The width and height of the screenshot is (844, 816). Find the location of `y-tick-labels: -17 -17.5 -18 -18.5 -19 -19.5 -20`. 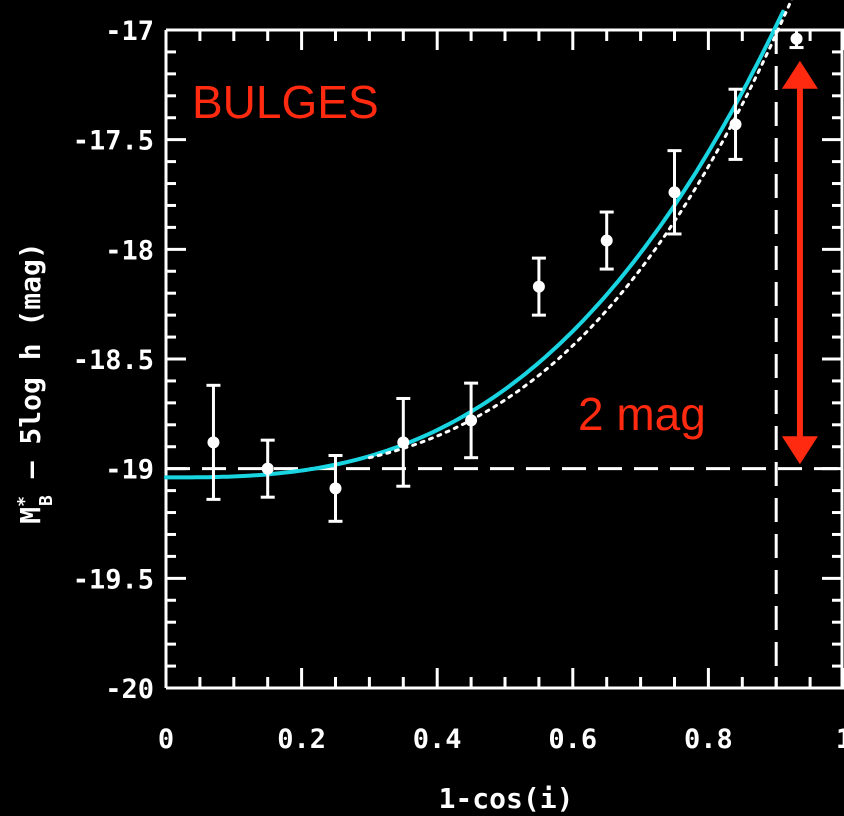

y-tick-labels: -17 -17.5 -18 -18.5 -19 -19.5 -20 is located at coordinates (113, 360).